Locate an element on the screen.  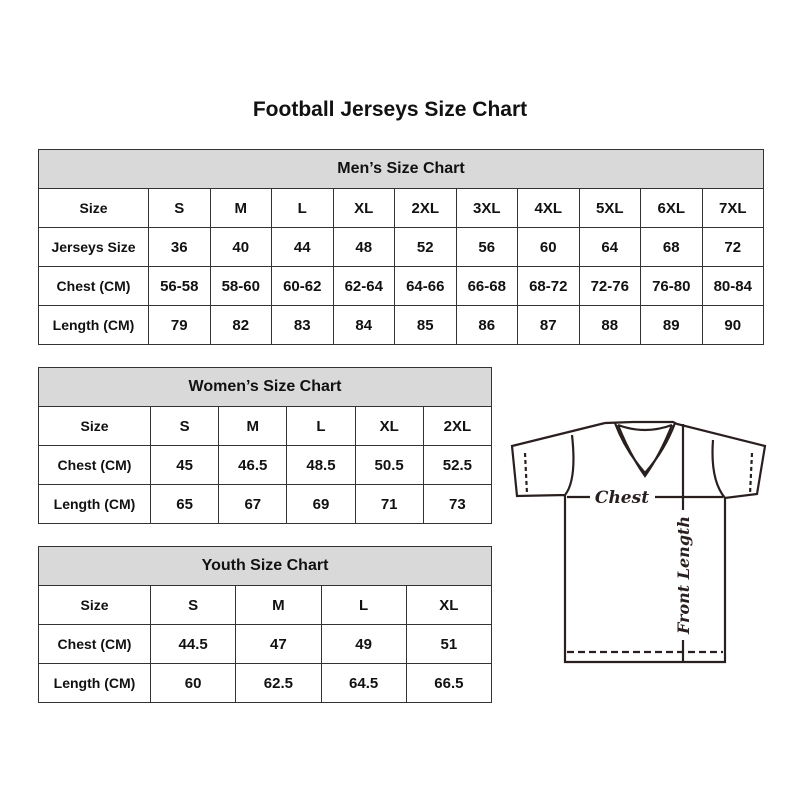
jersey-diagram: Chest Front Length is located at coordinates (638, 542).